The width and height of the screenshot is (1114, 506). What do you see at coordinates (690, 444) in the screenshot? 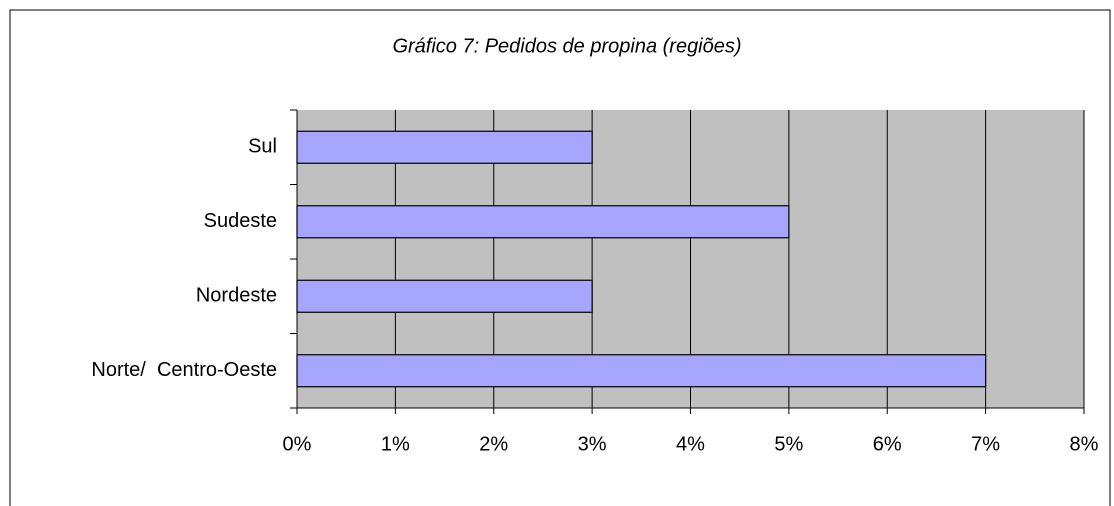
I see `x-tick-label: 4%` at bounding box center [690, 444].